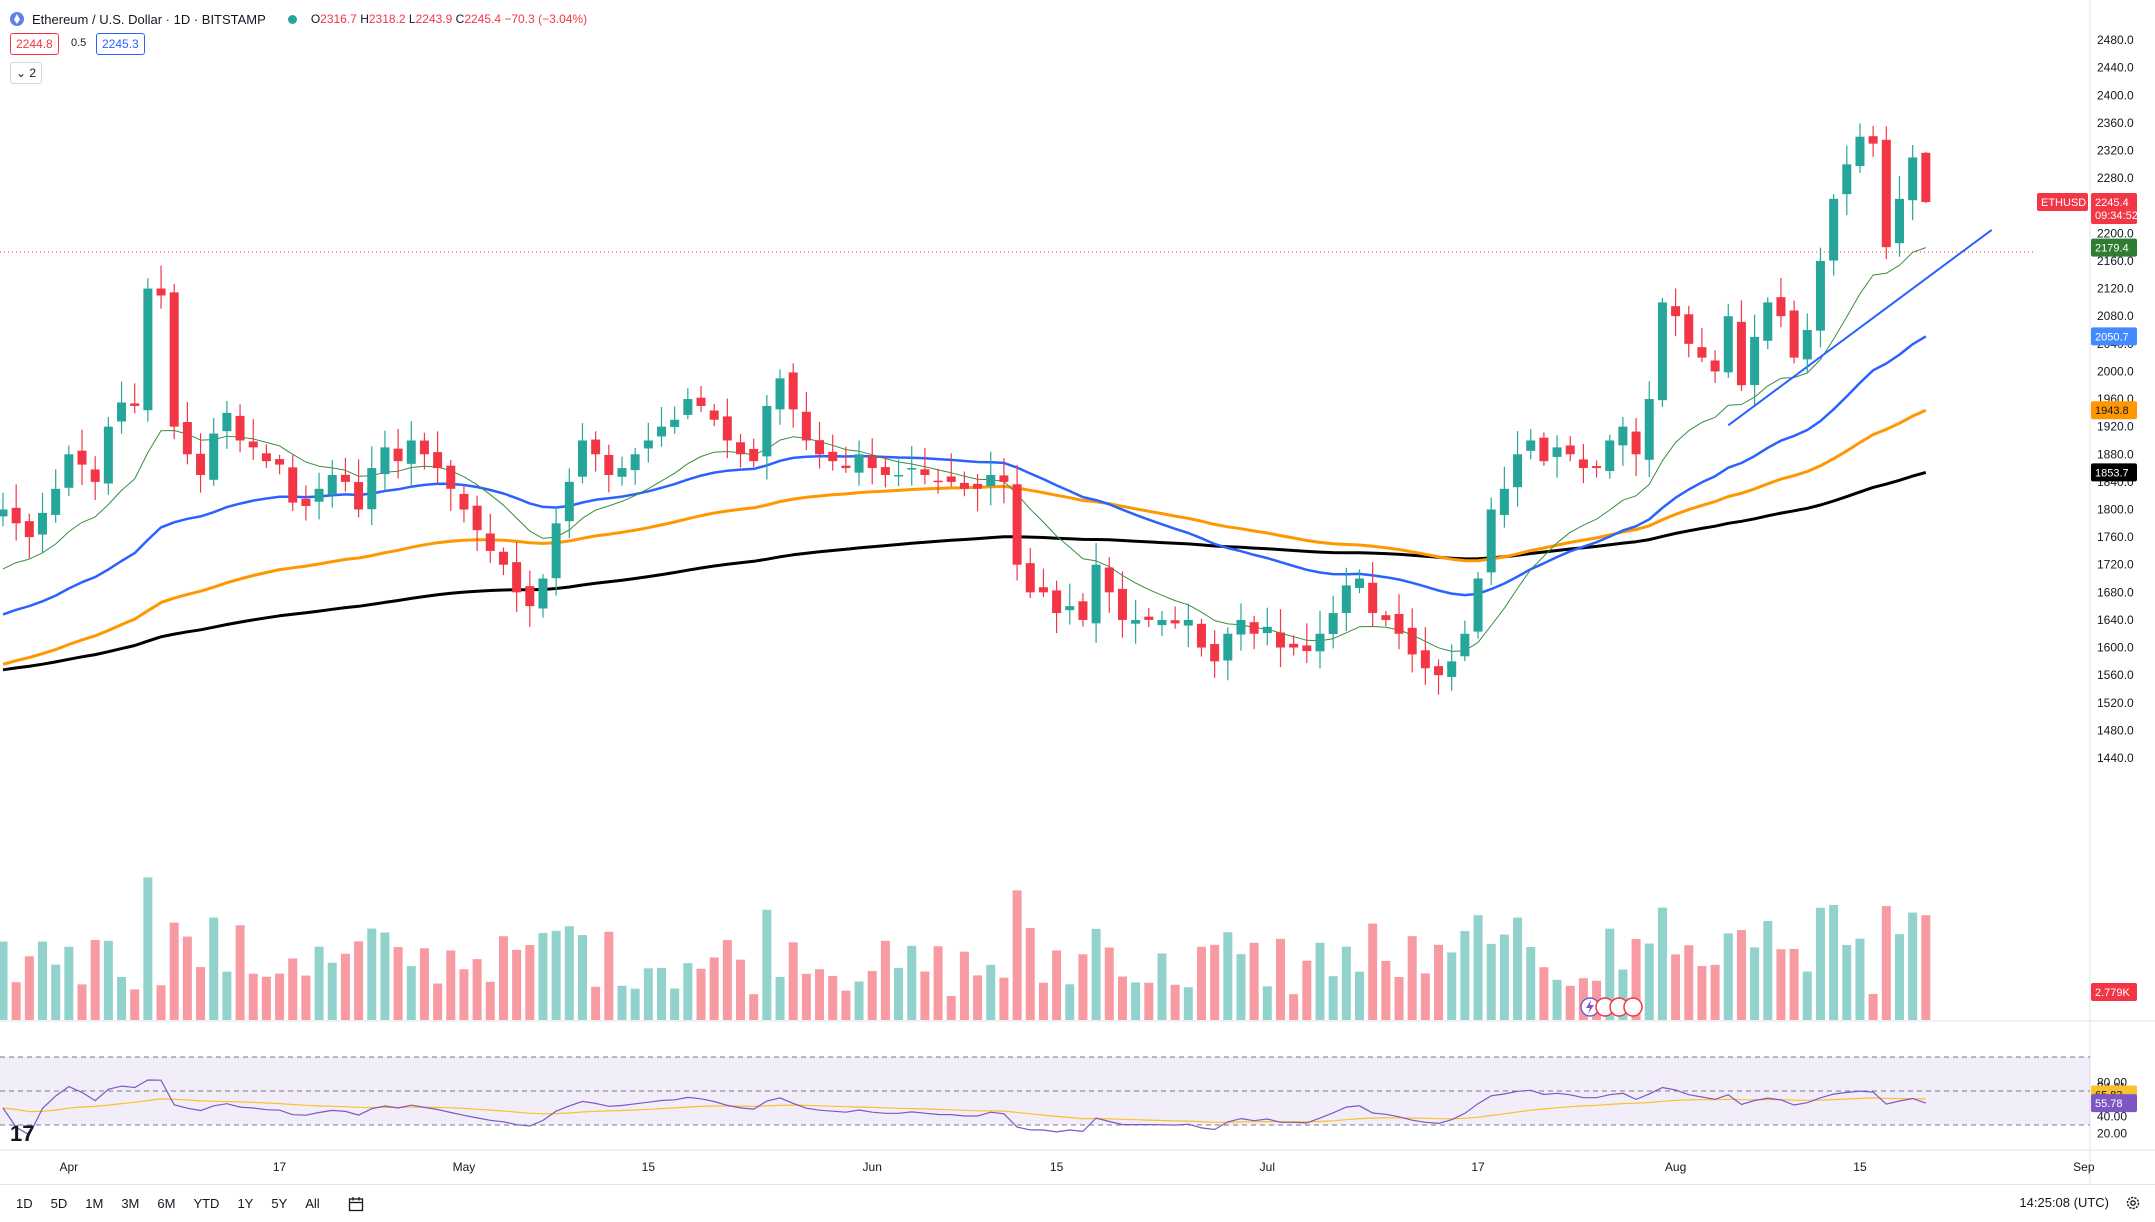 This screenshot has height=1222, width=2155. Describe the element at coordinates (94, 1203) in the screenshot. I see `timeframe-1m-button: 1M` at that location.